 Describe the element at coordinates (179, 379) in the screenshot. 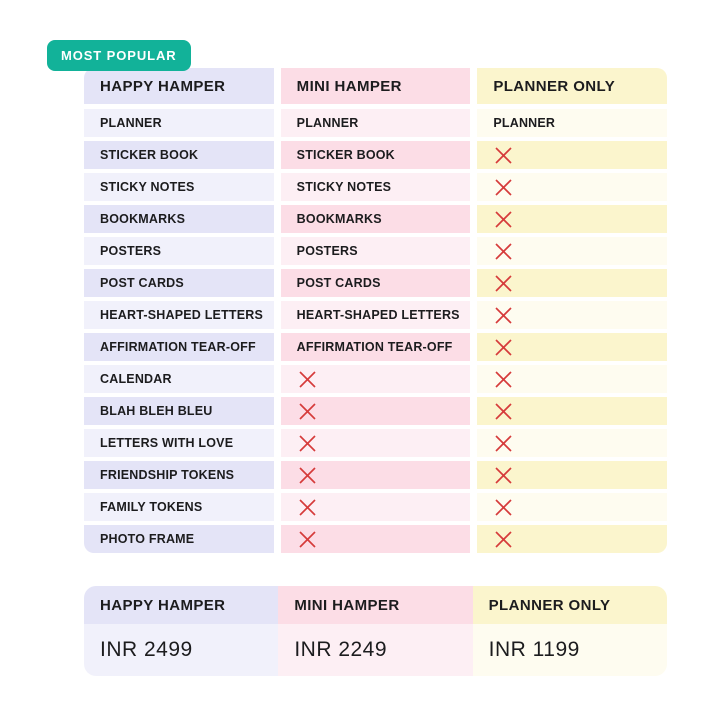

I see `item-cell: CALENDAR` at that location.